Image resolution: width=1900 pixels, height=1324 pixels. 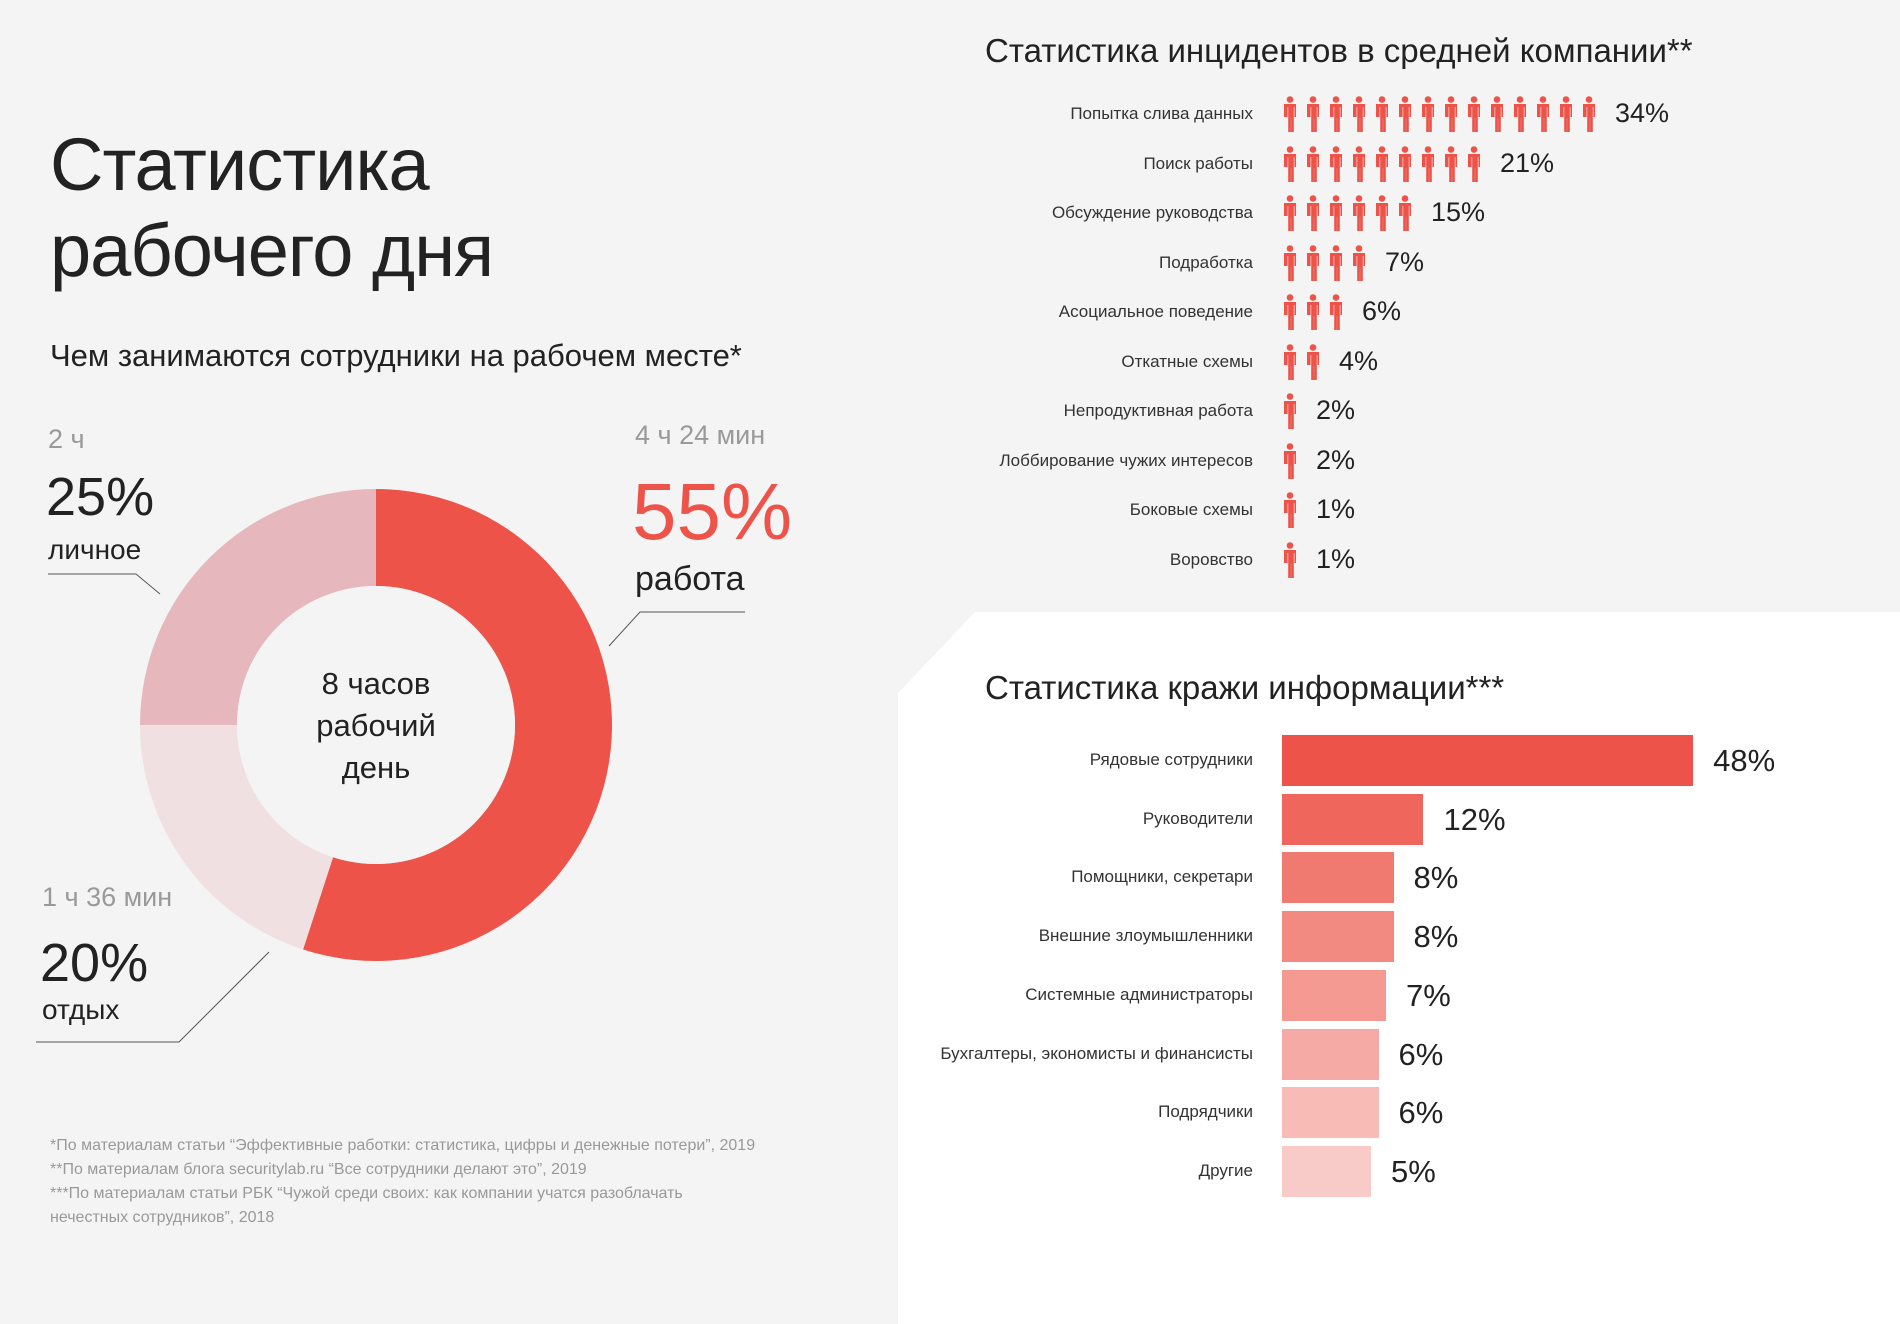 What do you see at coordinates (1211, 559) in the screenshot?
I see `incident-label: Воровство` at bounding box center [1211, 559].